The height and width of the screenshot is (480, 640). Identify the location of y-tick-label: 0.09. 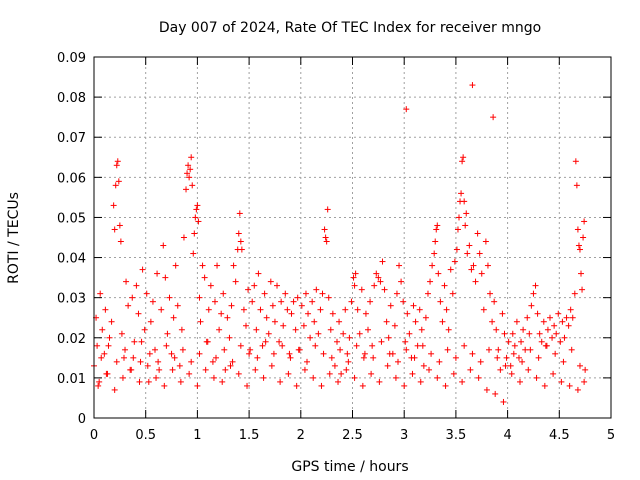
(71, 58).